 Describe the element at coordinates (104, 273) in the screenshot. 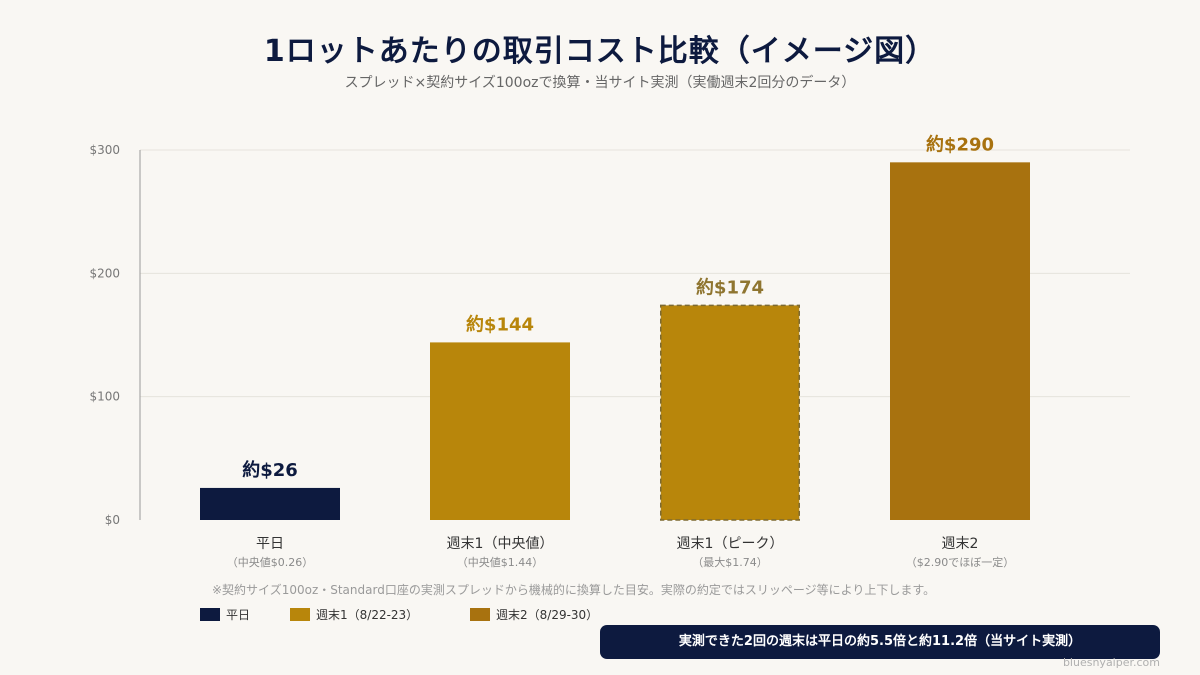

I see `y-tick-label: $200` at that location.